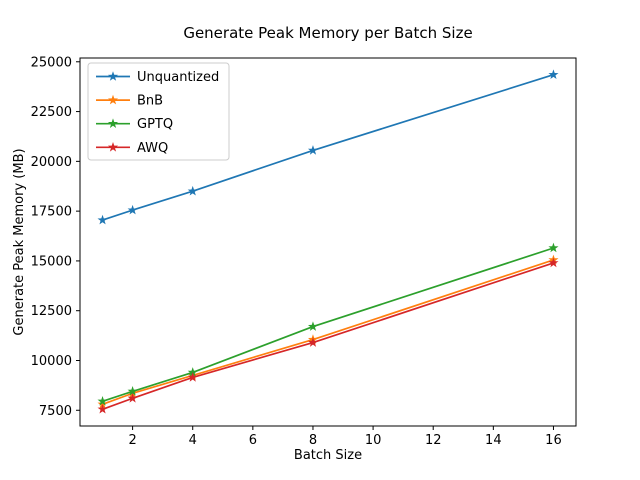  What do you see at coordinates (51, 112) in the screenshot?
I see `y-tick-label: 22500` at bounding box center [51, 112].